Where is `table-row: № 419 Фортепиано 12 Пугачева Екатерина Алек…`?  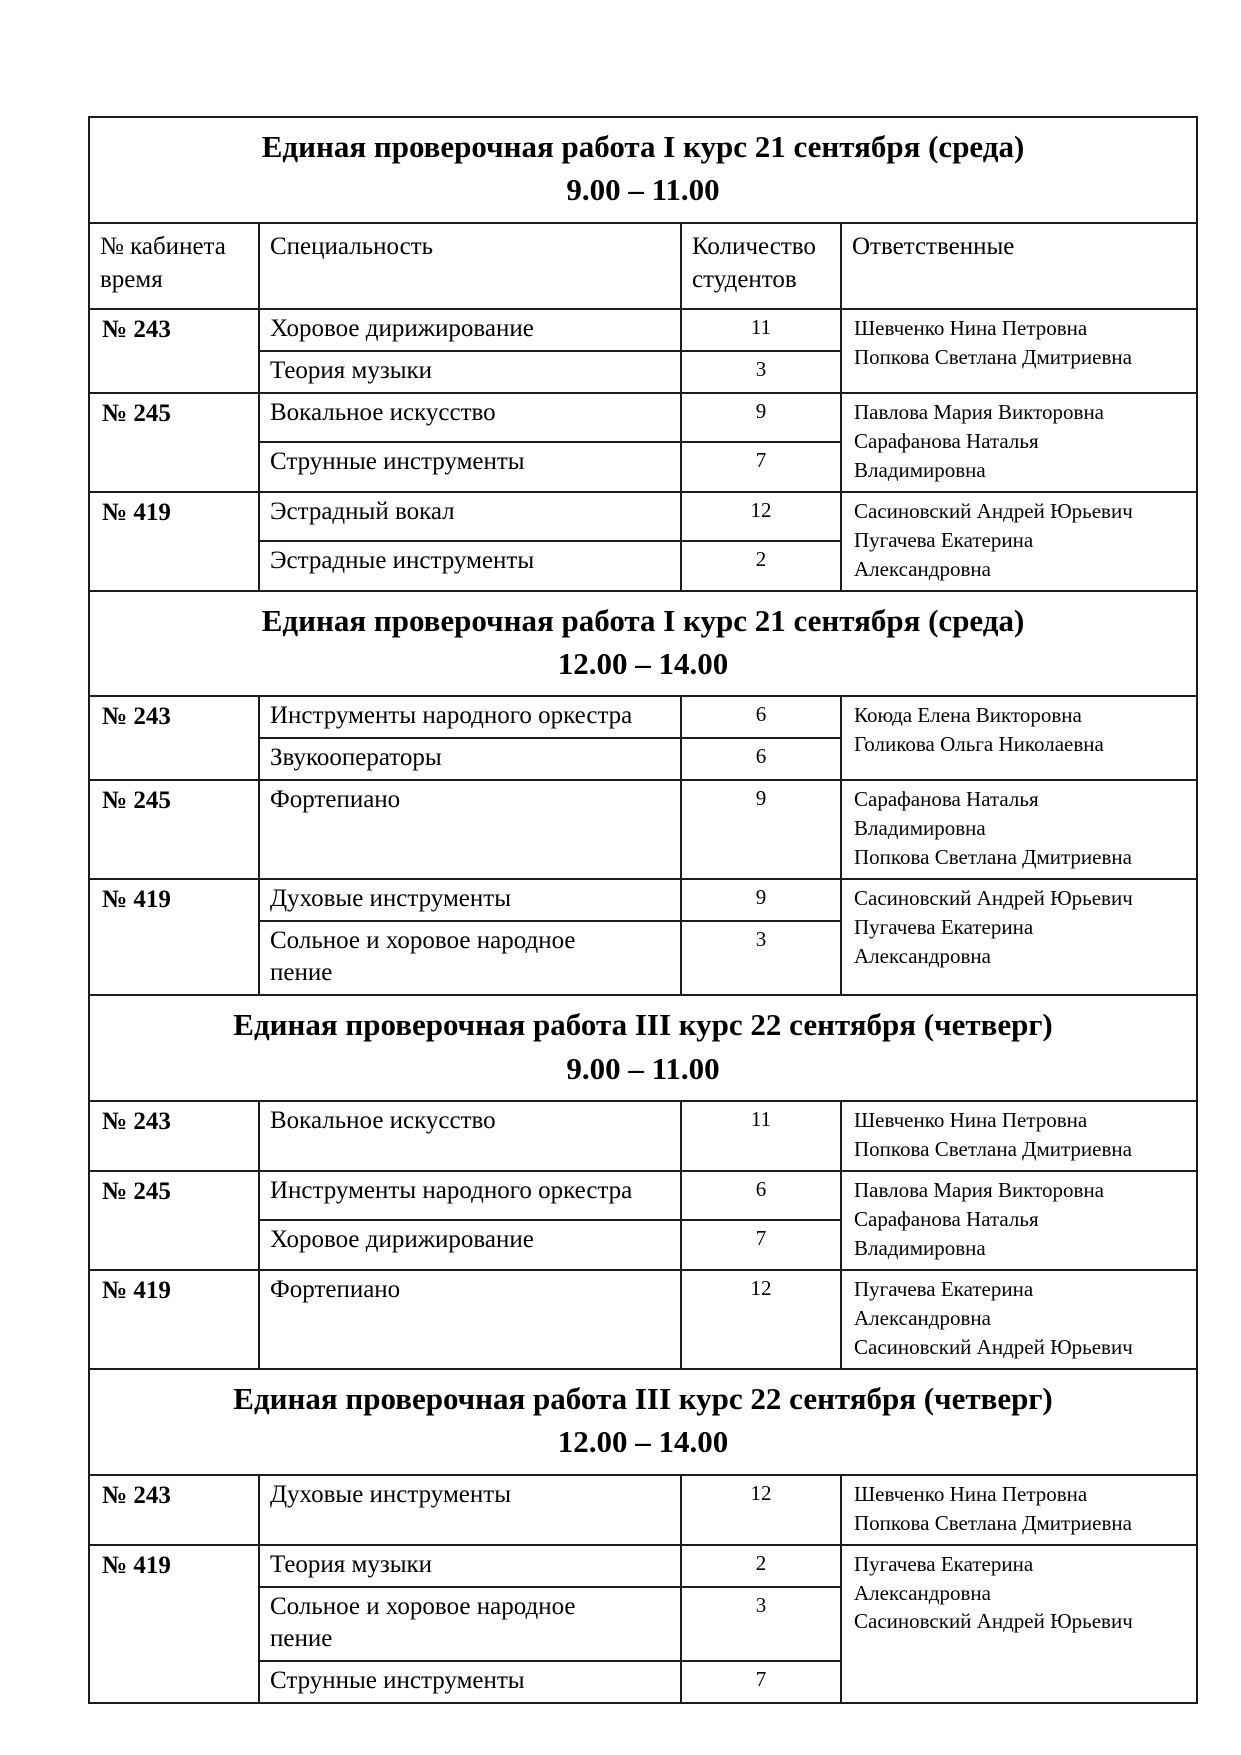
table-row: № 419 Фортепиано 12 Пугачева Екатерина Алек… is located at coordinates (643, 1319).